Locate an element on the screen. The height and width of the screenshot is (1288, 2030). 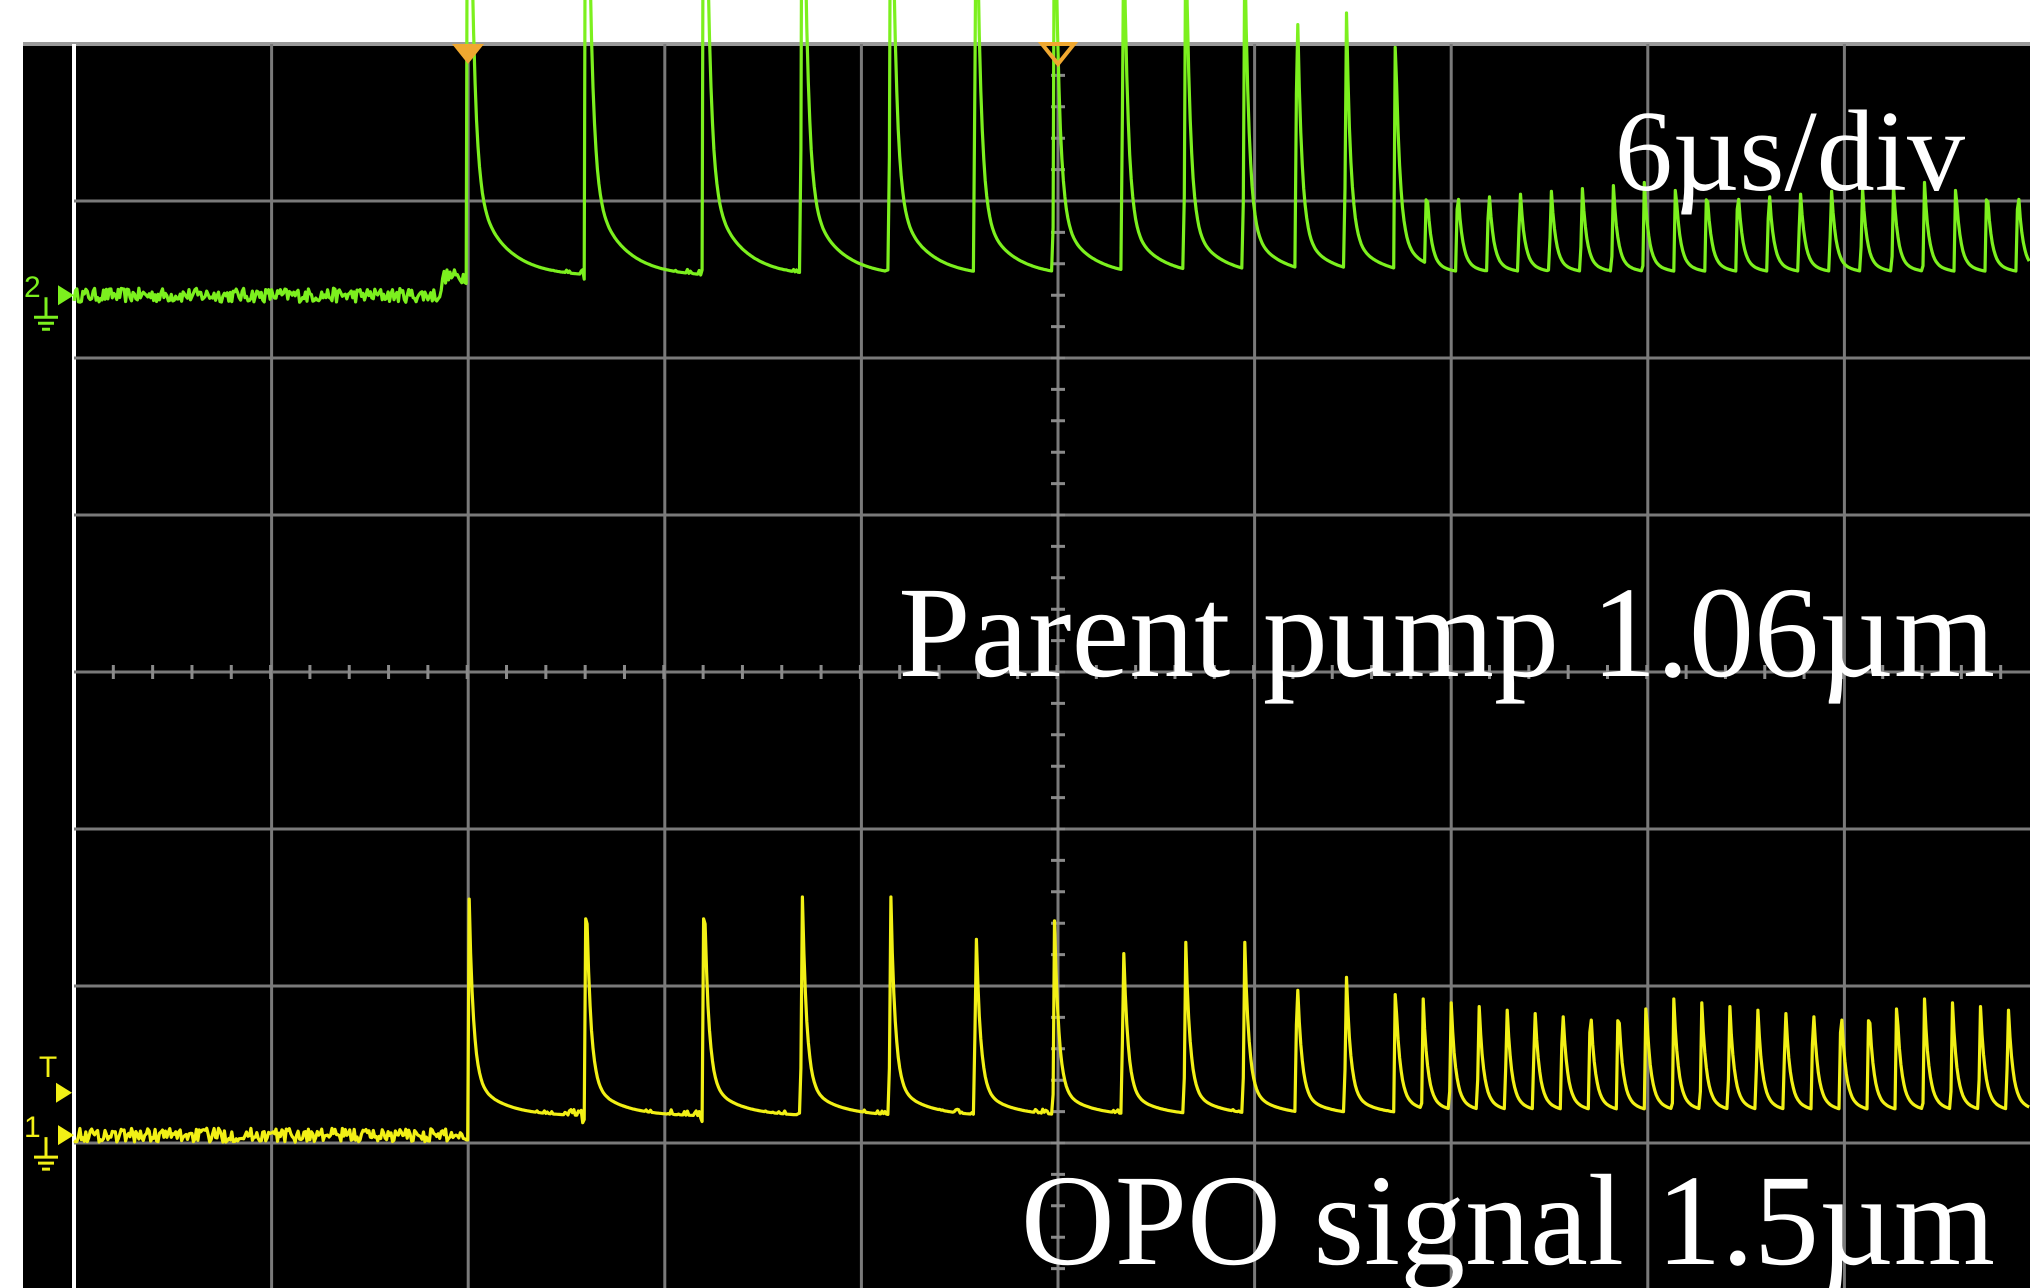
trigger-level-arrow is located at coordinates (64, 1092).